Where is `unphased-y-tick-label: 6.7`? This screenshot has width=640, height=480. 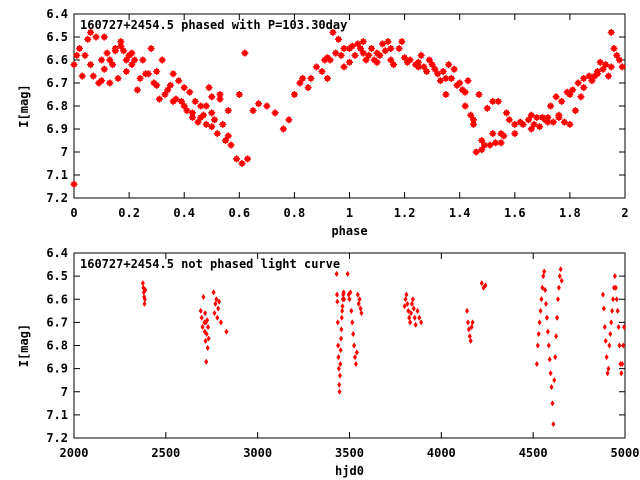
unphased-y-tick-label: 6.7 is located at coordinates (57, 322).